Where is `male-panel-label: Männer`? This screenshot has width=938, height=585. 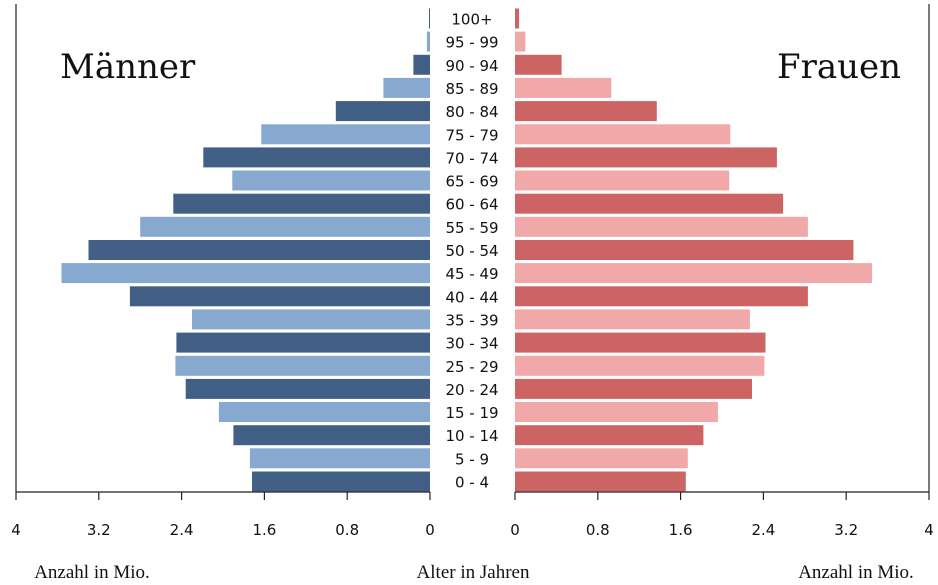
male-panel-label: Männer is located at coordinates (128, 67).